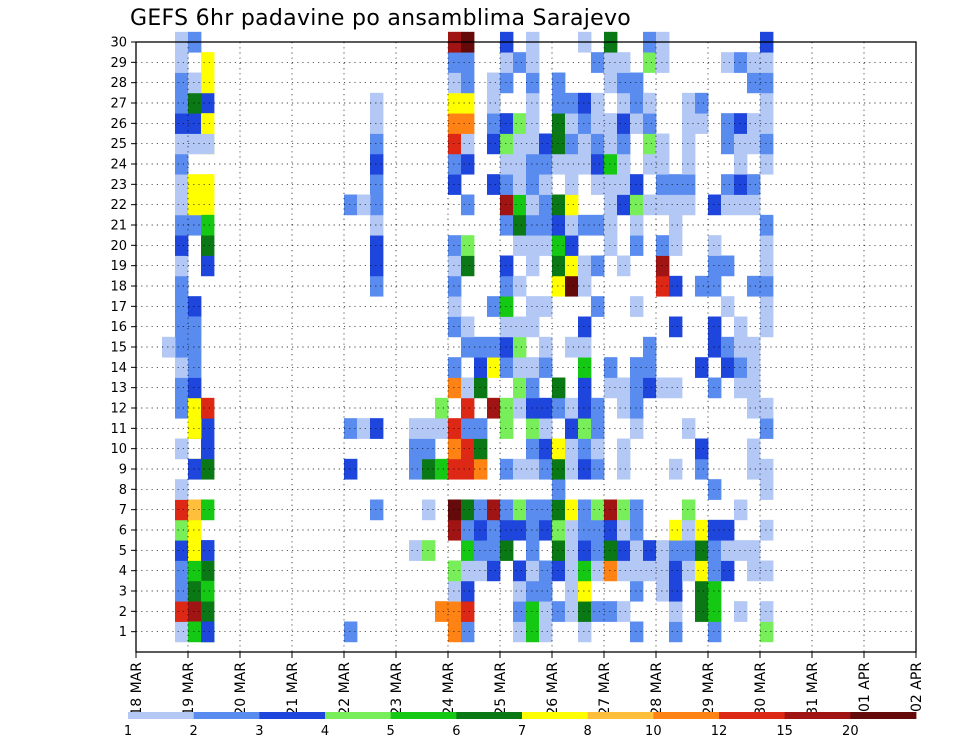 The height and width of the screenshot is (742, 960). Describe the element at coordinates (123, 531) in the screenshot. I see `y-tick-label: 6` at that location.